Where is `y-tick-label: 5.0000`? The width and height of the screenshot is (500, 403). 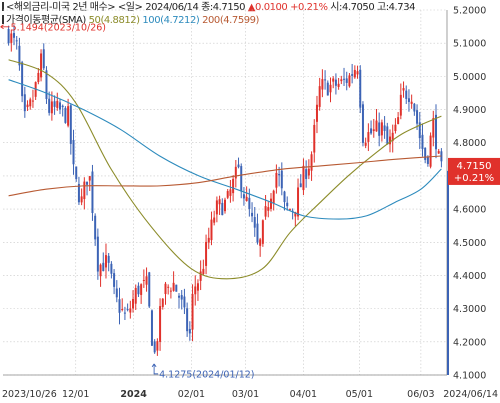 y-tick-label: 5.0000 is located at coordinates (469, 77).